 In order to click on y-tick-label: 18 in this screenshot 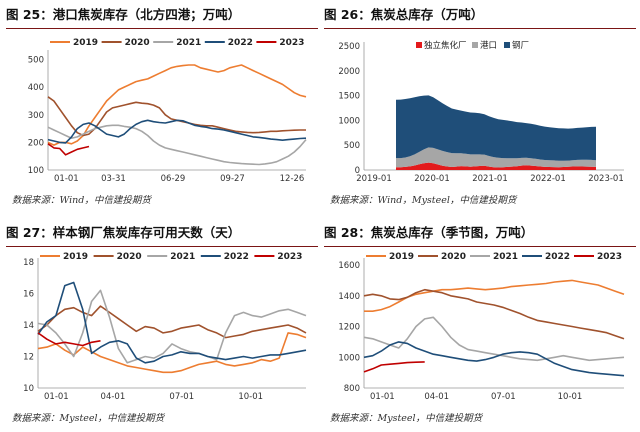, I will do `click(28, 263)`.